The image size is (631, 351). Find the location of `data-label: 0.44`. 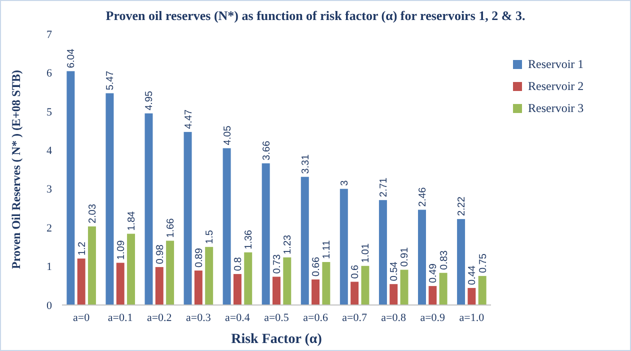

data-label: 0.44 is located at coordinates (472, 275).